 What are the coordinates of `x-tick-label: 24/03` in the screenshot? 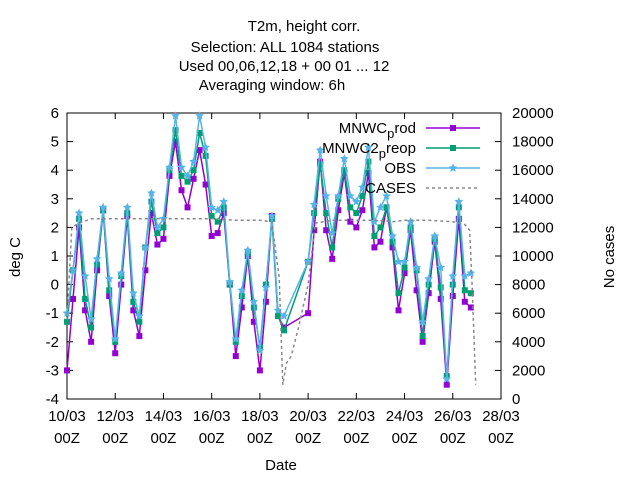 It's located at (405, 416).